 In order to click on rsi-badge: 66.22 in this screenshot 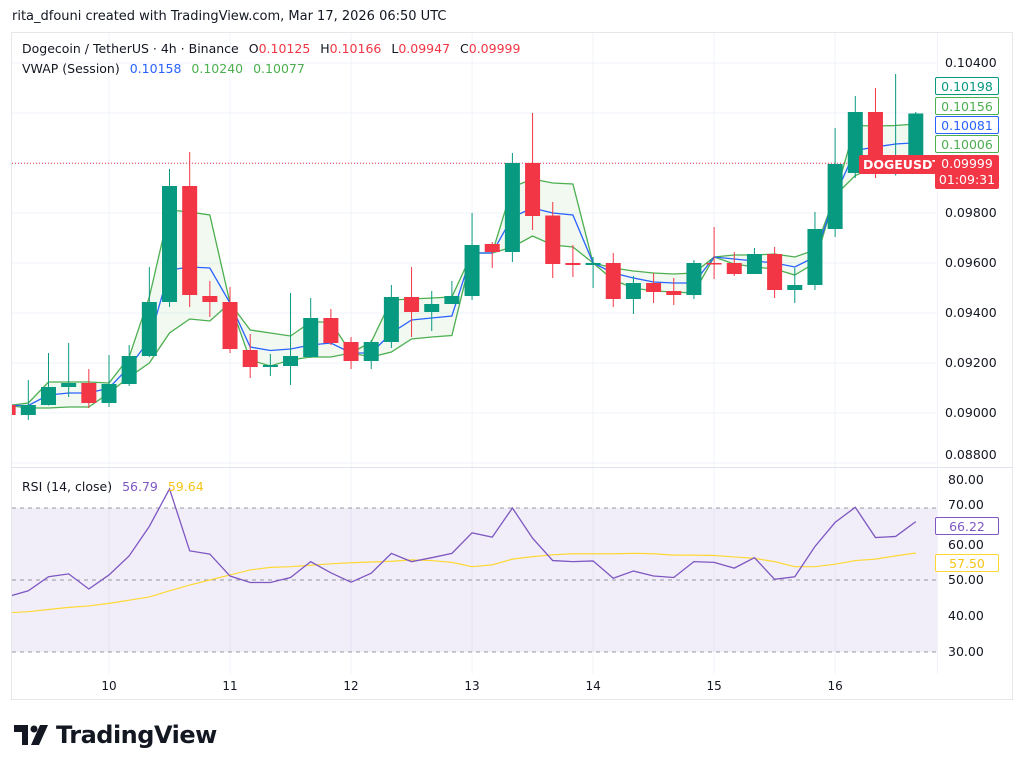, I will do `click(967, 526)`.